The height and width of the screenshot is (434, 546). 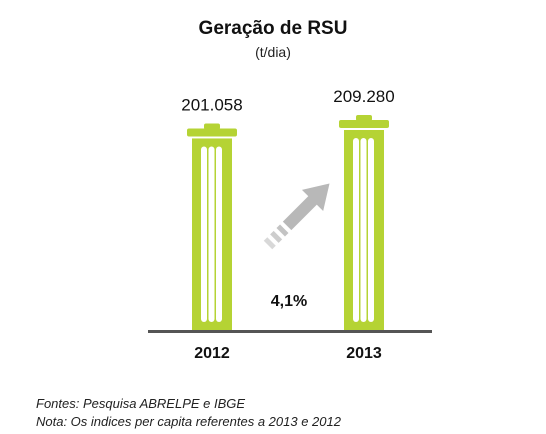 What do you see at coordinates (273, 52) in the screenshot?
I see `chart-subtitle: (t/dia)` at bounding box center [273, 52].